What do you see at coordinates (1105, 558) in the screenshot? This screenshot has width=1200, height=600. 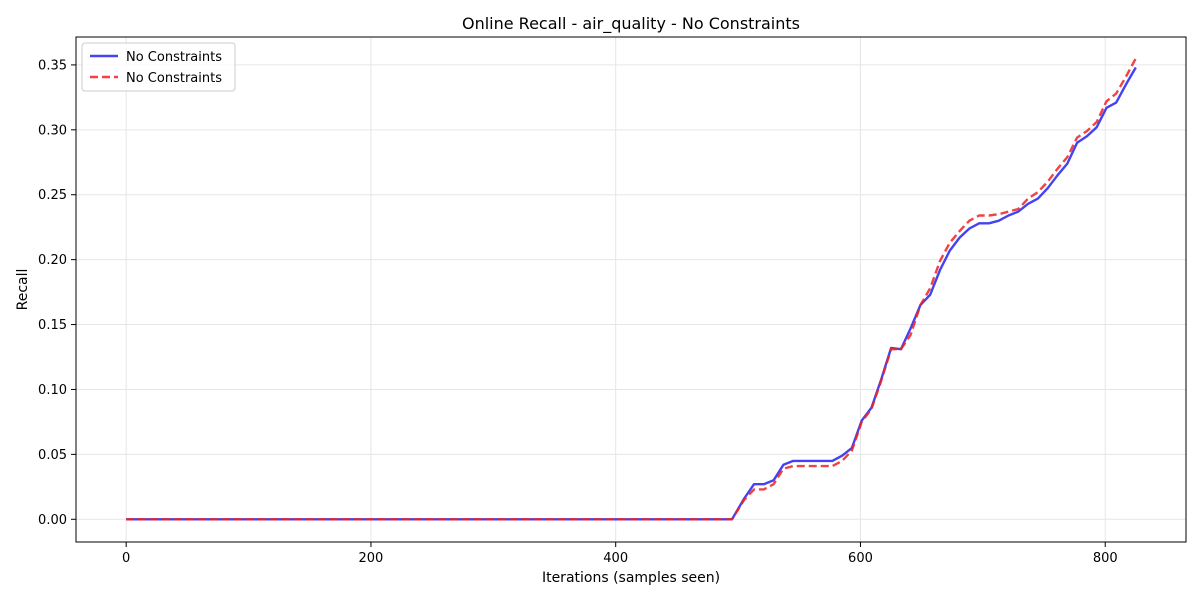 I see `x-tick-label: 800` at bounding box center [1105, 558].